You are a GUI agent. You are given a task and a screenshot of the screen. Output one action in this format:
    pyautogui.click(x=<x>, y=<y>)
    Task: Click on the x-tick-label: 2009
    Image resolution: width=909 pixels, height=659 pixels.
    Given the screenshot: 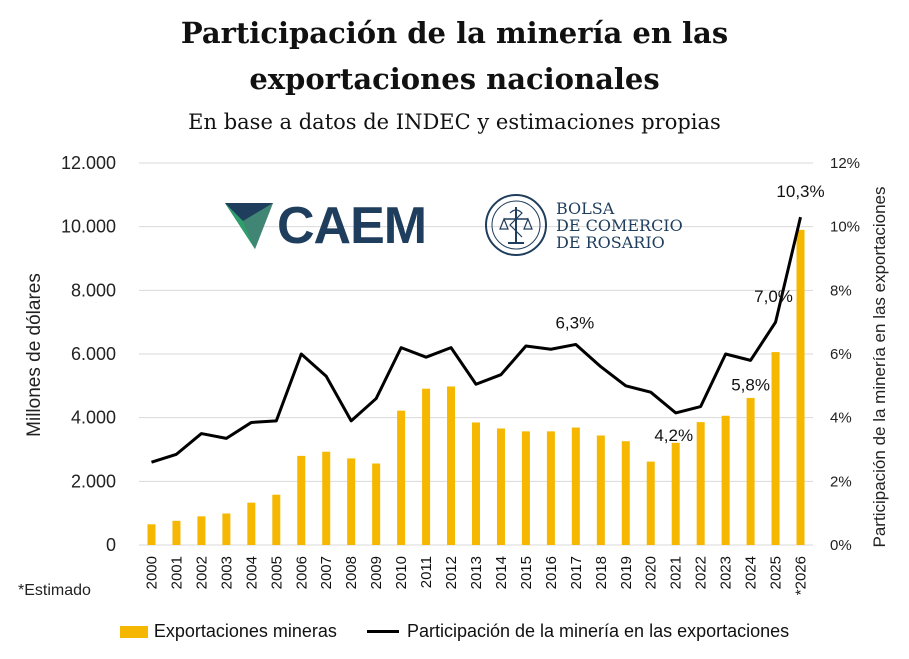 What is the action you would take?
    pyautogui.click(x=376, y=572)
    